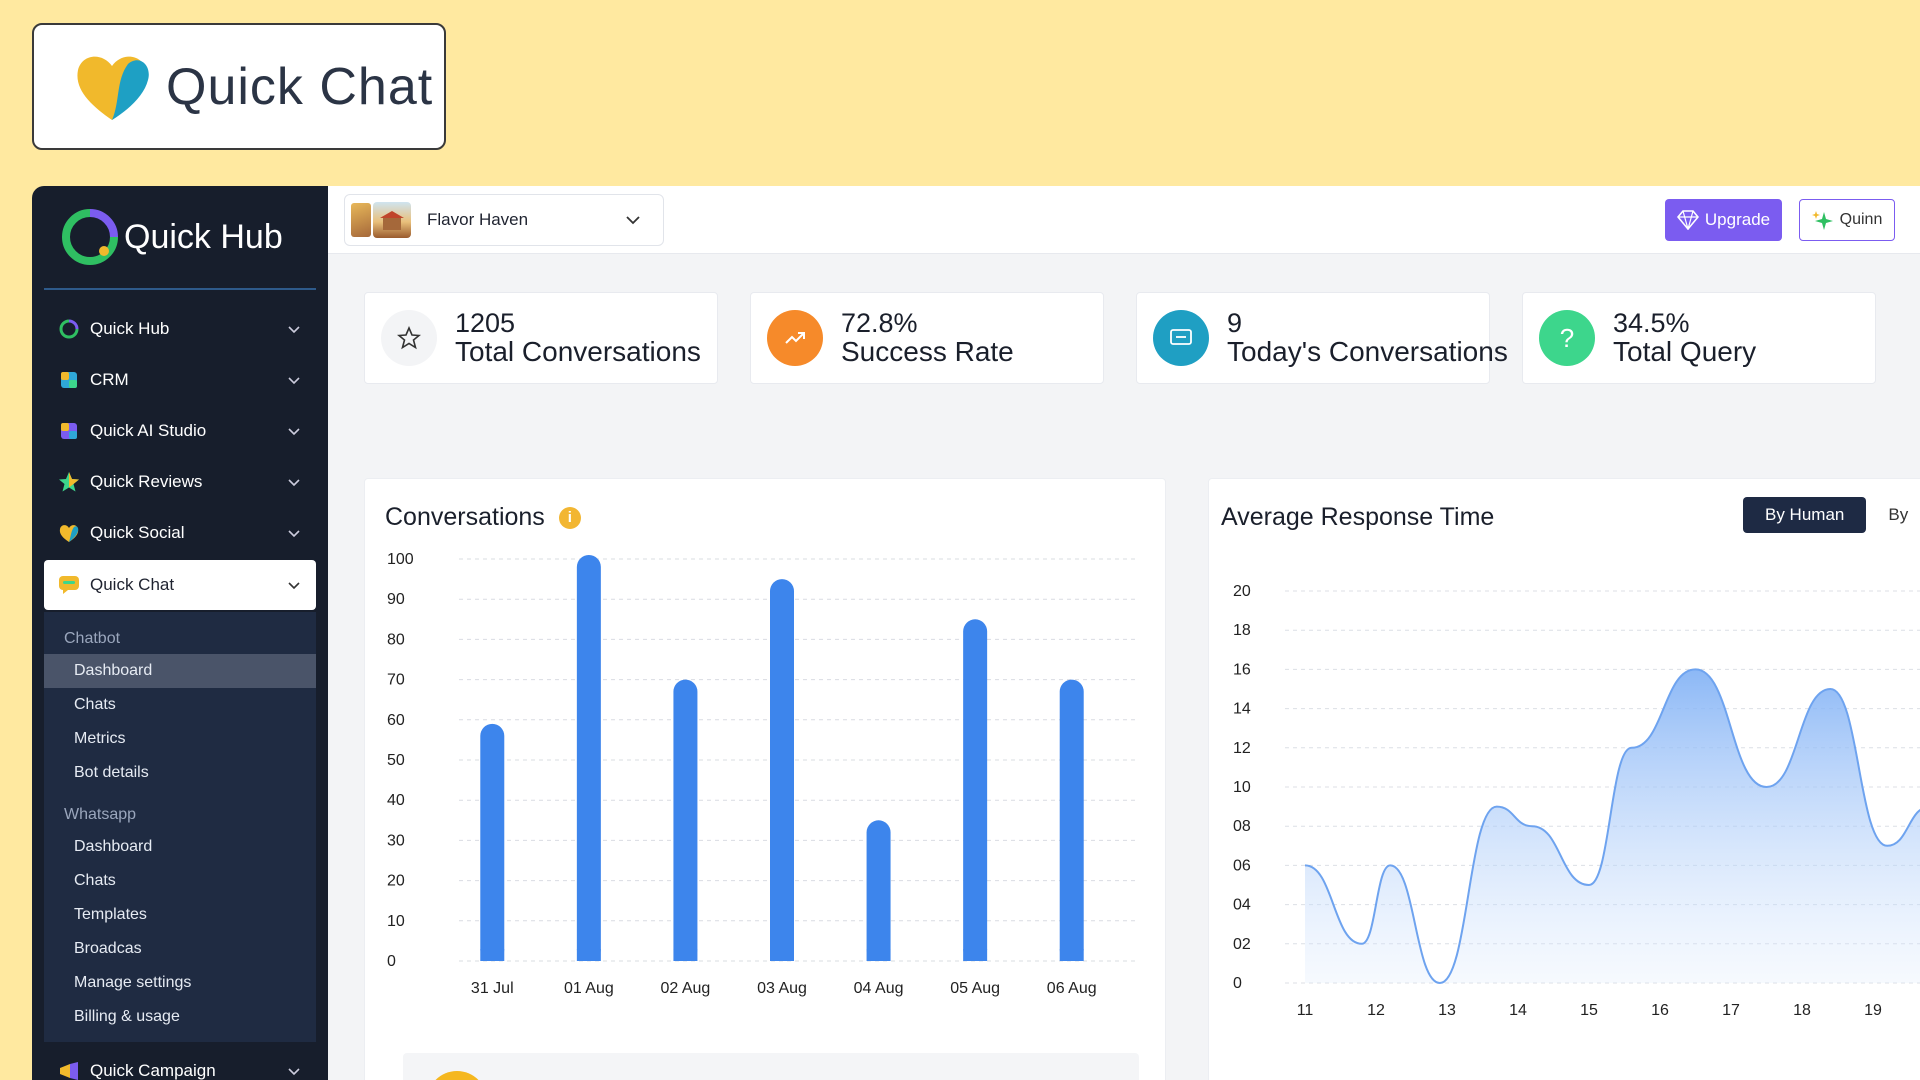  I want to click on stat-total-query: ? 34.5% Total Query, so click(1699, 338).